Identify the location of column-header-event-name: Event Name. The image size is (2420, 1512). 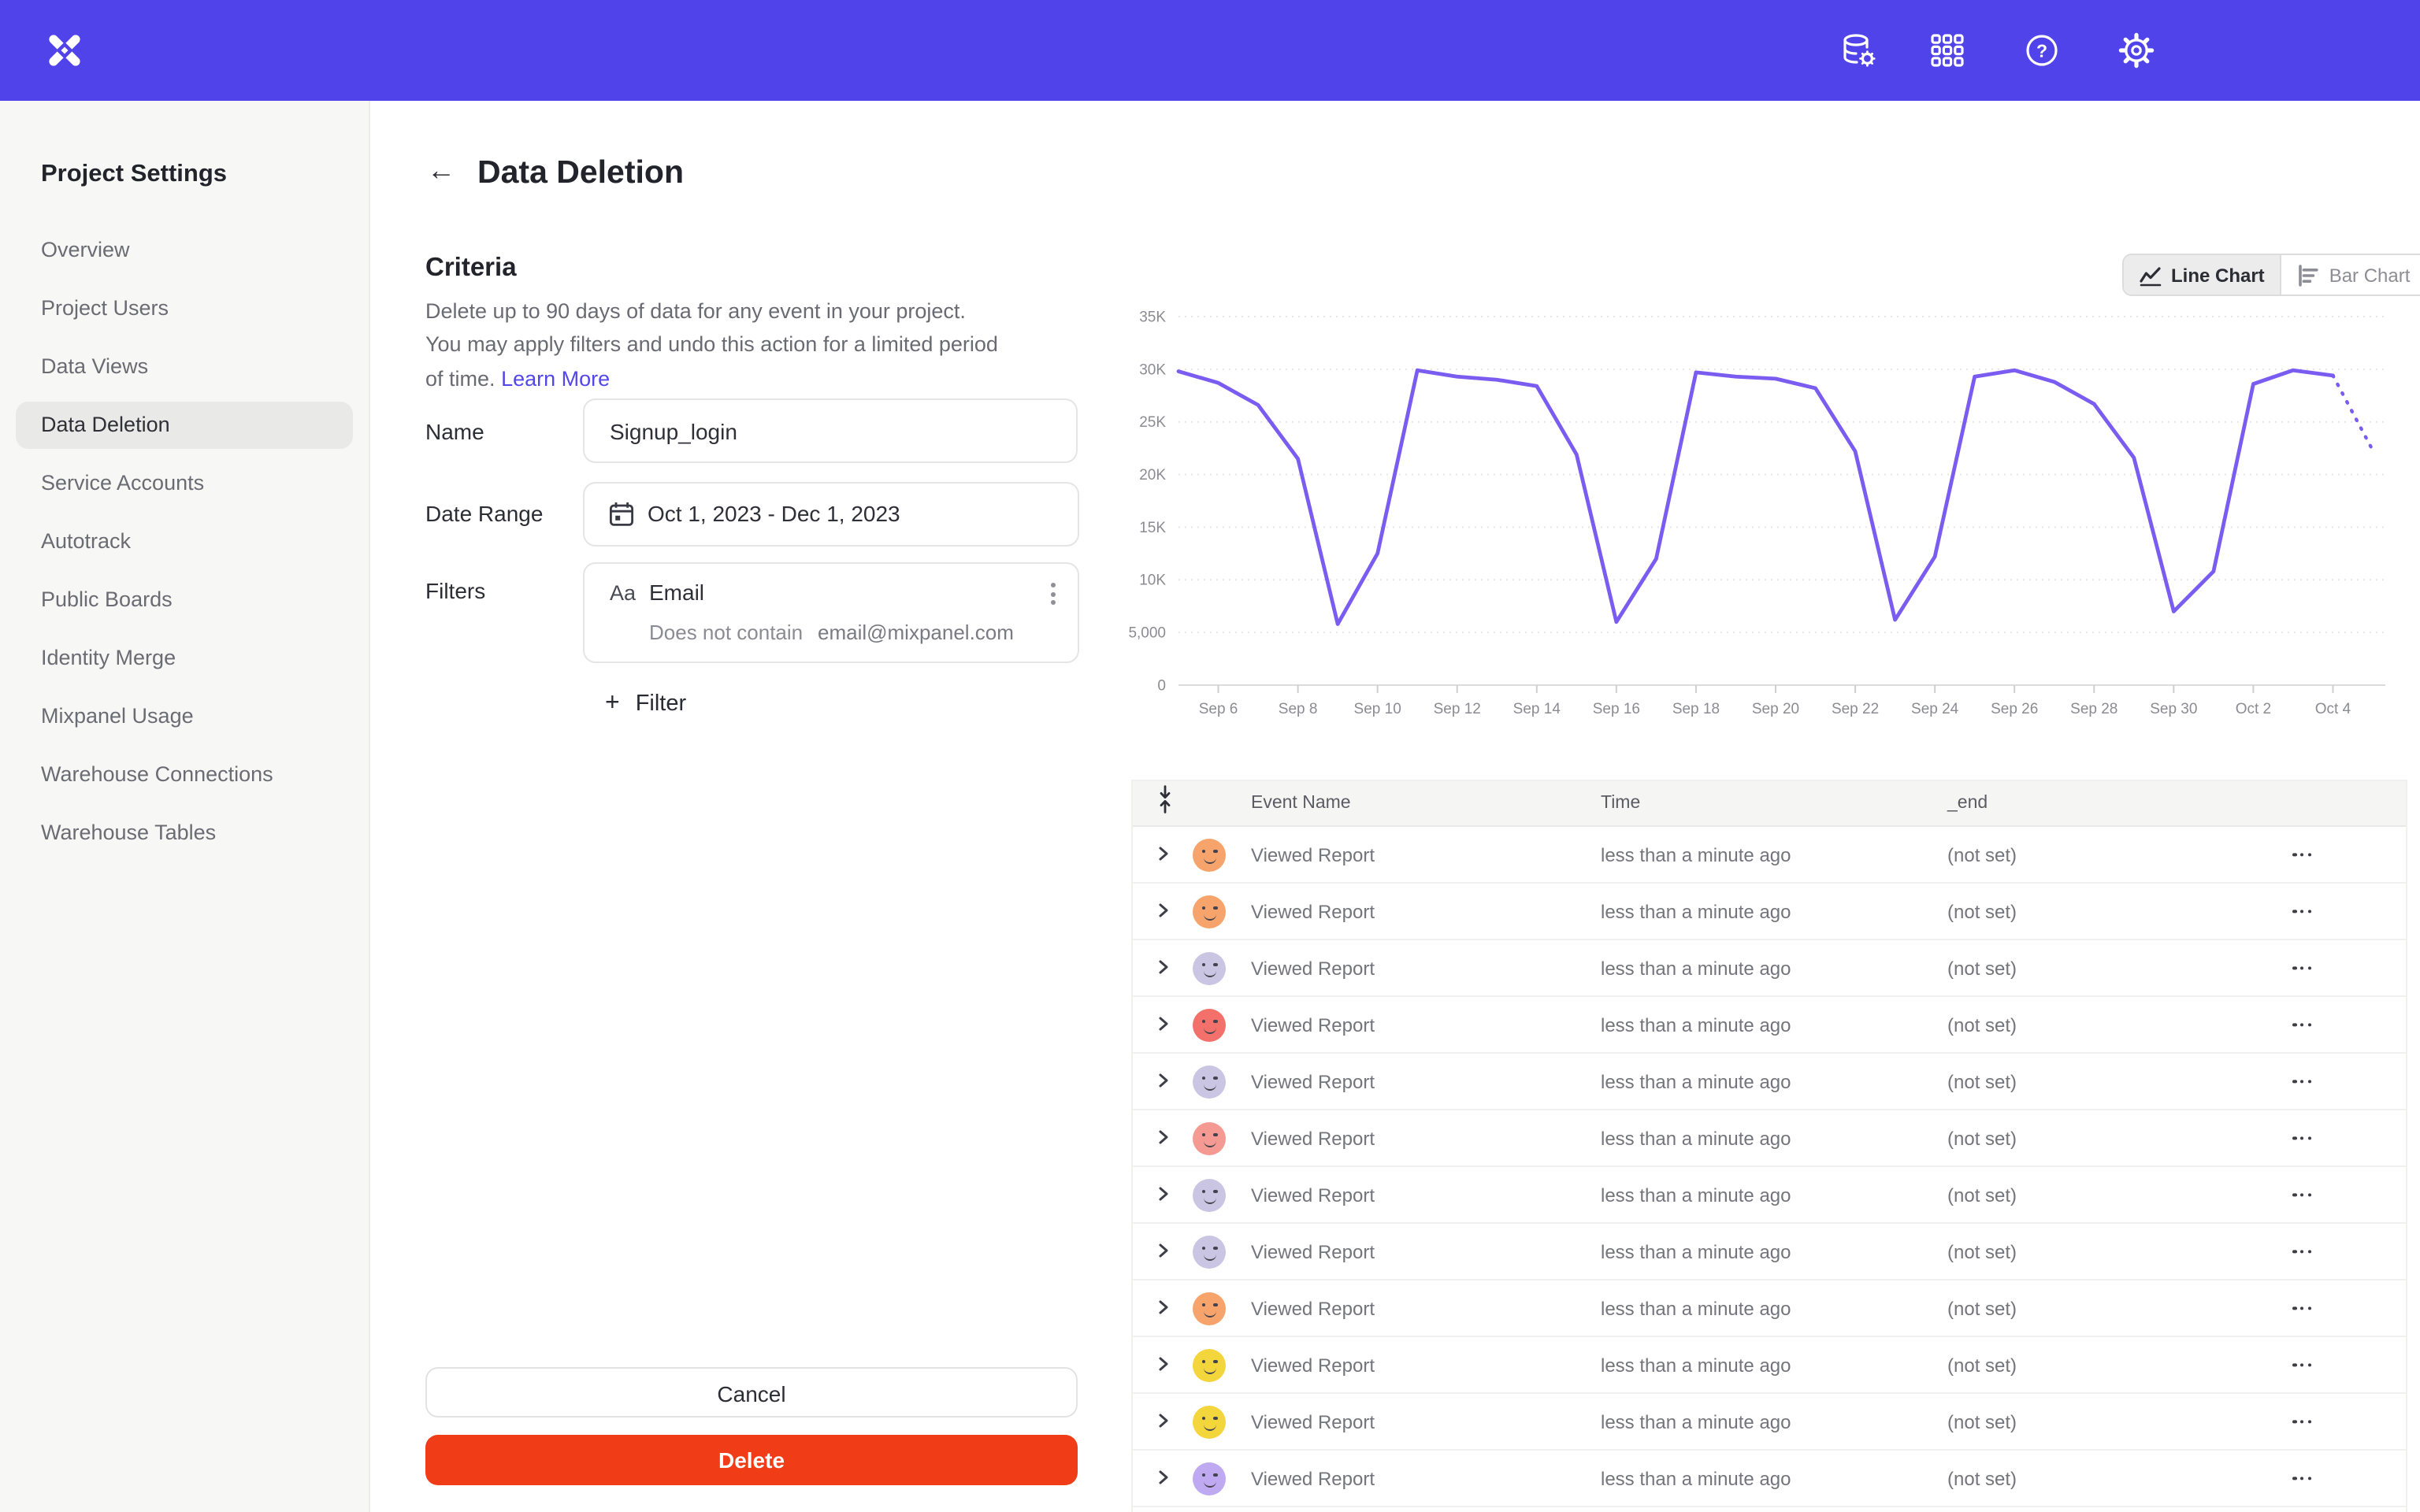
(1301, 803).